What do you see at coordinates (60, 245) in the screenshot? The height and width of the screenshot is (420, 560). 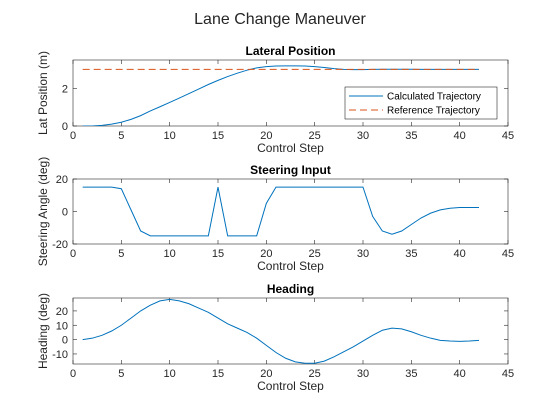 I see `steering-input-ytick-label: -20` at bounding box center [60, 245].